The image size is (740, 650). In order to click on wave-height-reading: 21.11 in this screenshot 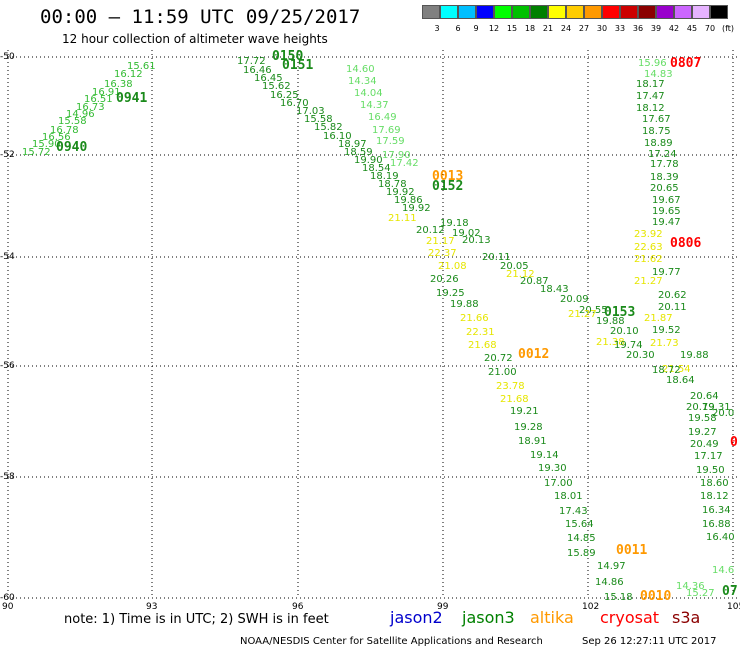, I will do `click(402, 218)`.